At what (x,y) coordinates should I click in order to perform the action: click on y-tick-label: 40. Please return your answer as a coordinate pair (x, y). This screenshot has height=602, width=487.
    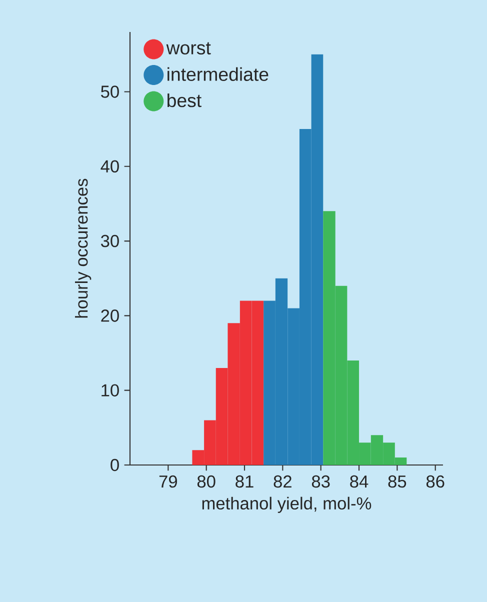
    Looking at the image, I should click on (109, 166).